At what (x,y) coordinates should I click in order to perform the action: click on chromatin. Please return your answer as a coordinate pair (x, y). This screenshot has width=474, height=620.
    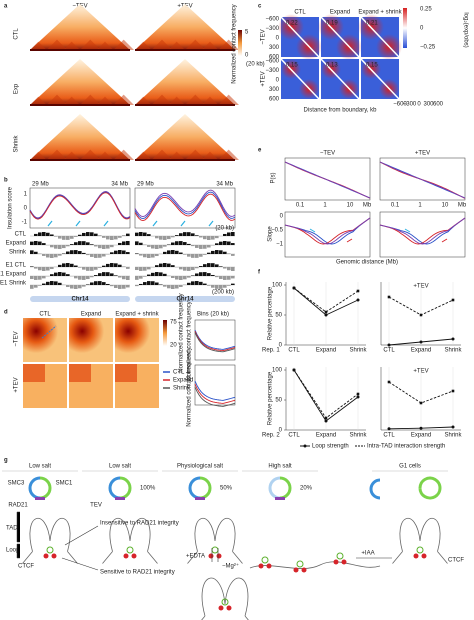
    Looking at the image, I should click on (130, 540).